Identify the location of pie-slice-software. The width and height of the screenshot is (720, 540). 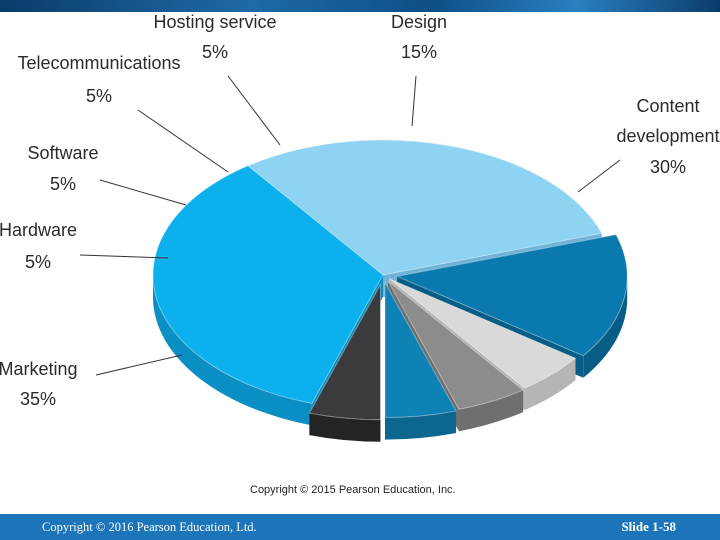
(420, 360).